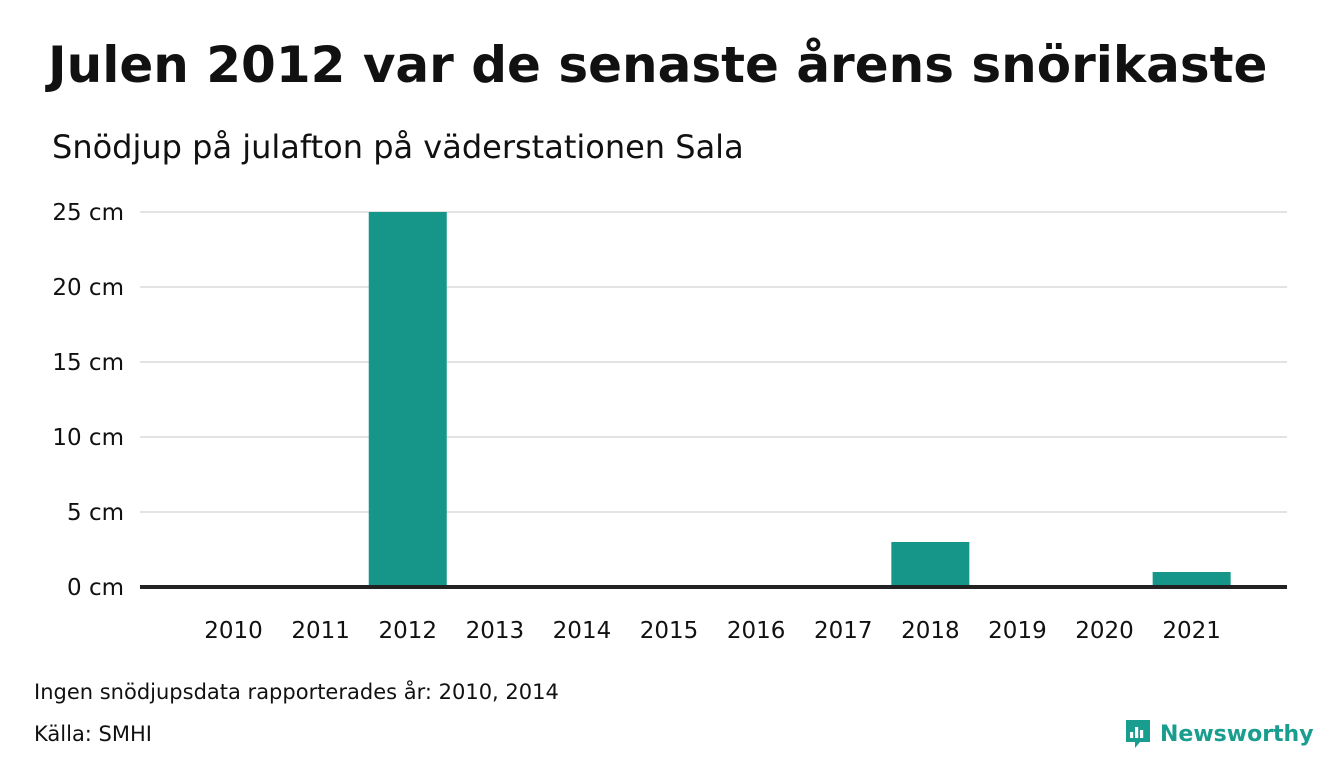 This screenshot has height=780, width=1340. Describe the element at coordinates (1237, 734) in the screenshot. I see `brand-name: Newsworthy` at that location.